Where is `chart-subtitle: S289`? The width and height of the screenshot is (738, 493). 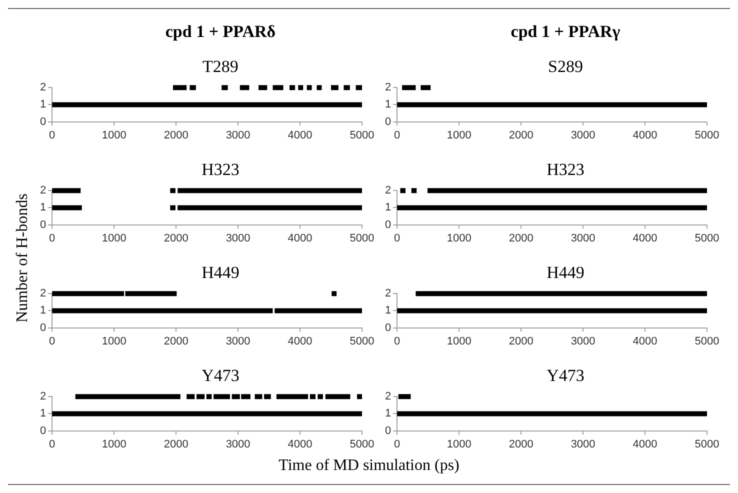 chart-subtitle: S289 is located at coordinates (565, 67).